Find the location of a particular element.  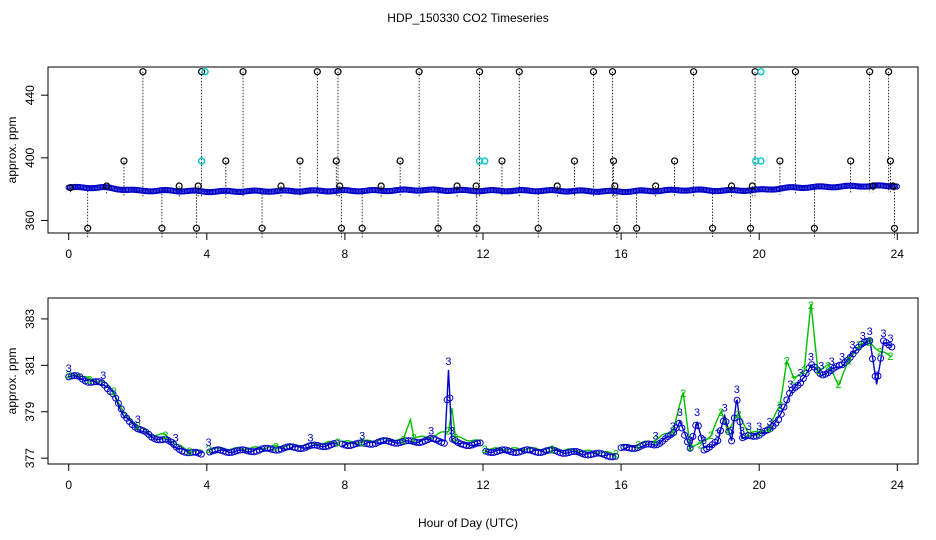

top-x-tick-label: 4 is located at coordinates (206, 254).